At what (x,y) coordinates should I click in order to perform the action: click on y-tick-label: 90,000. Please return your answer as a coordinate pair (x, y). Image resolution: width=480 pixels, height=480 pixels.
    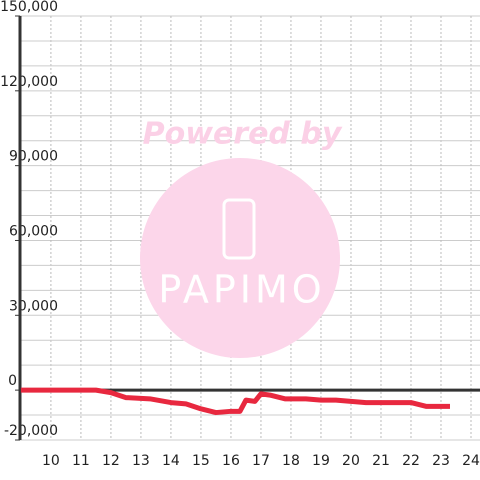
    Looking at the image, I should click on (33, 157).